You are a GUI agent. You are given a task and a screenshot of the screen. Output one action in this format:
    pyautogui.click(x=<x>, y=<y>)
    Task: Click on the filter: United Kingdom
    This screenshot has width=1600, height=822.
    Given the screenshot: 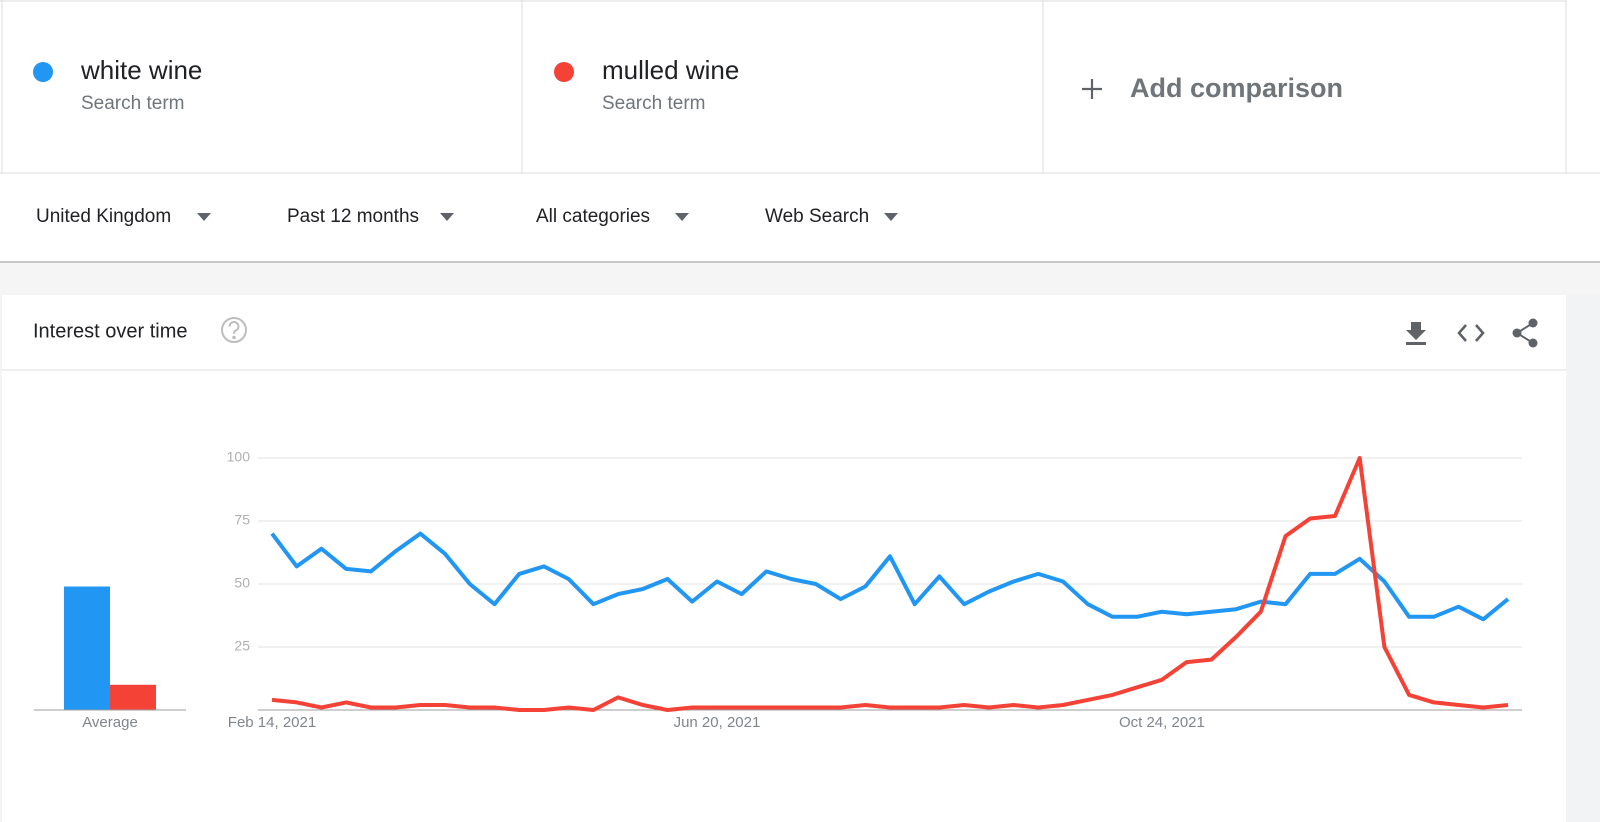 What is the action you would take?
    pyautogui.click(x=103, y=216)
    